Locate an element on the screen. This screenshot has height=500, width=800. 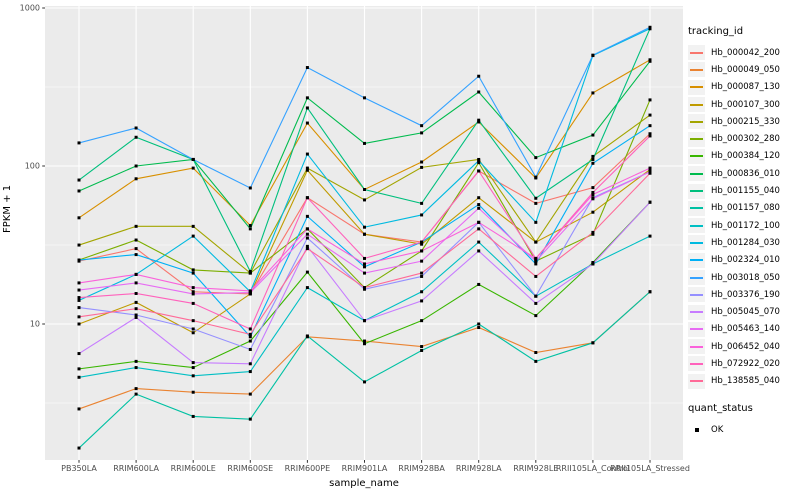
legend-item-label: Hb_001157_080 is located at coordinates (745, 208).